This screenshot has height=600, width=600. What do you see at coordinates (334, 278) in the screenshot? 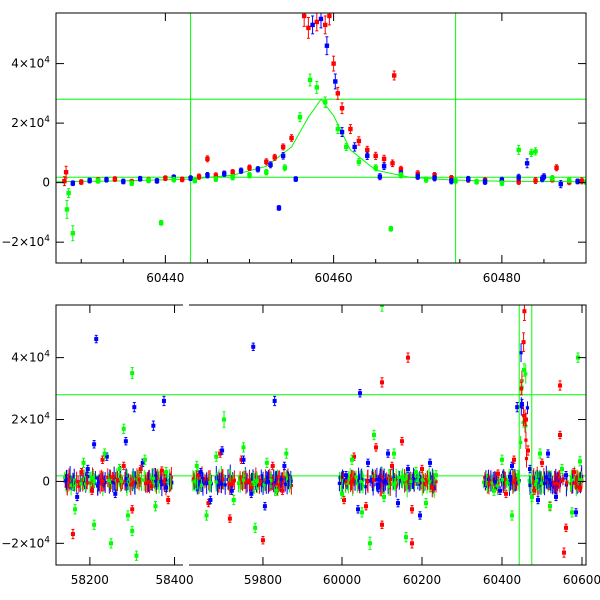
I see `x-tick-label: 60460` at bounding box center [334, 278].